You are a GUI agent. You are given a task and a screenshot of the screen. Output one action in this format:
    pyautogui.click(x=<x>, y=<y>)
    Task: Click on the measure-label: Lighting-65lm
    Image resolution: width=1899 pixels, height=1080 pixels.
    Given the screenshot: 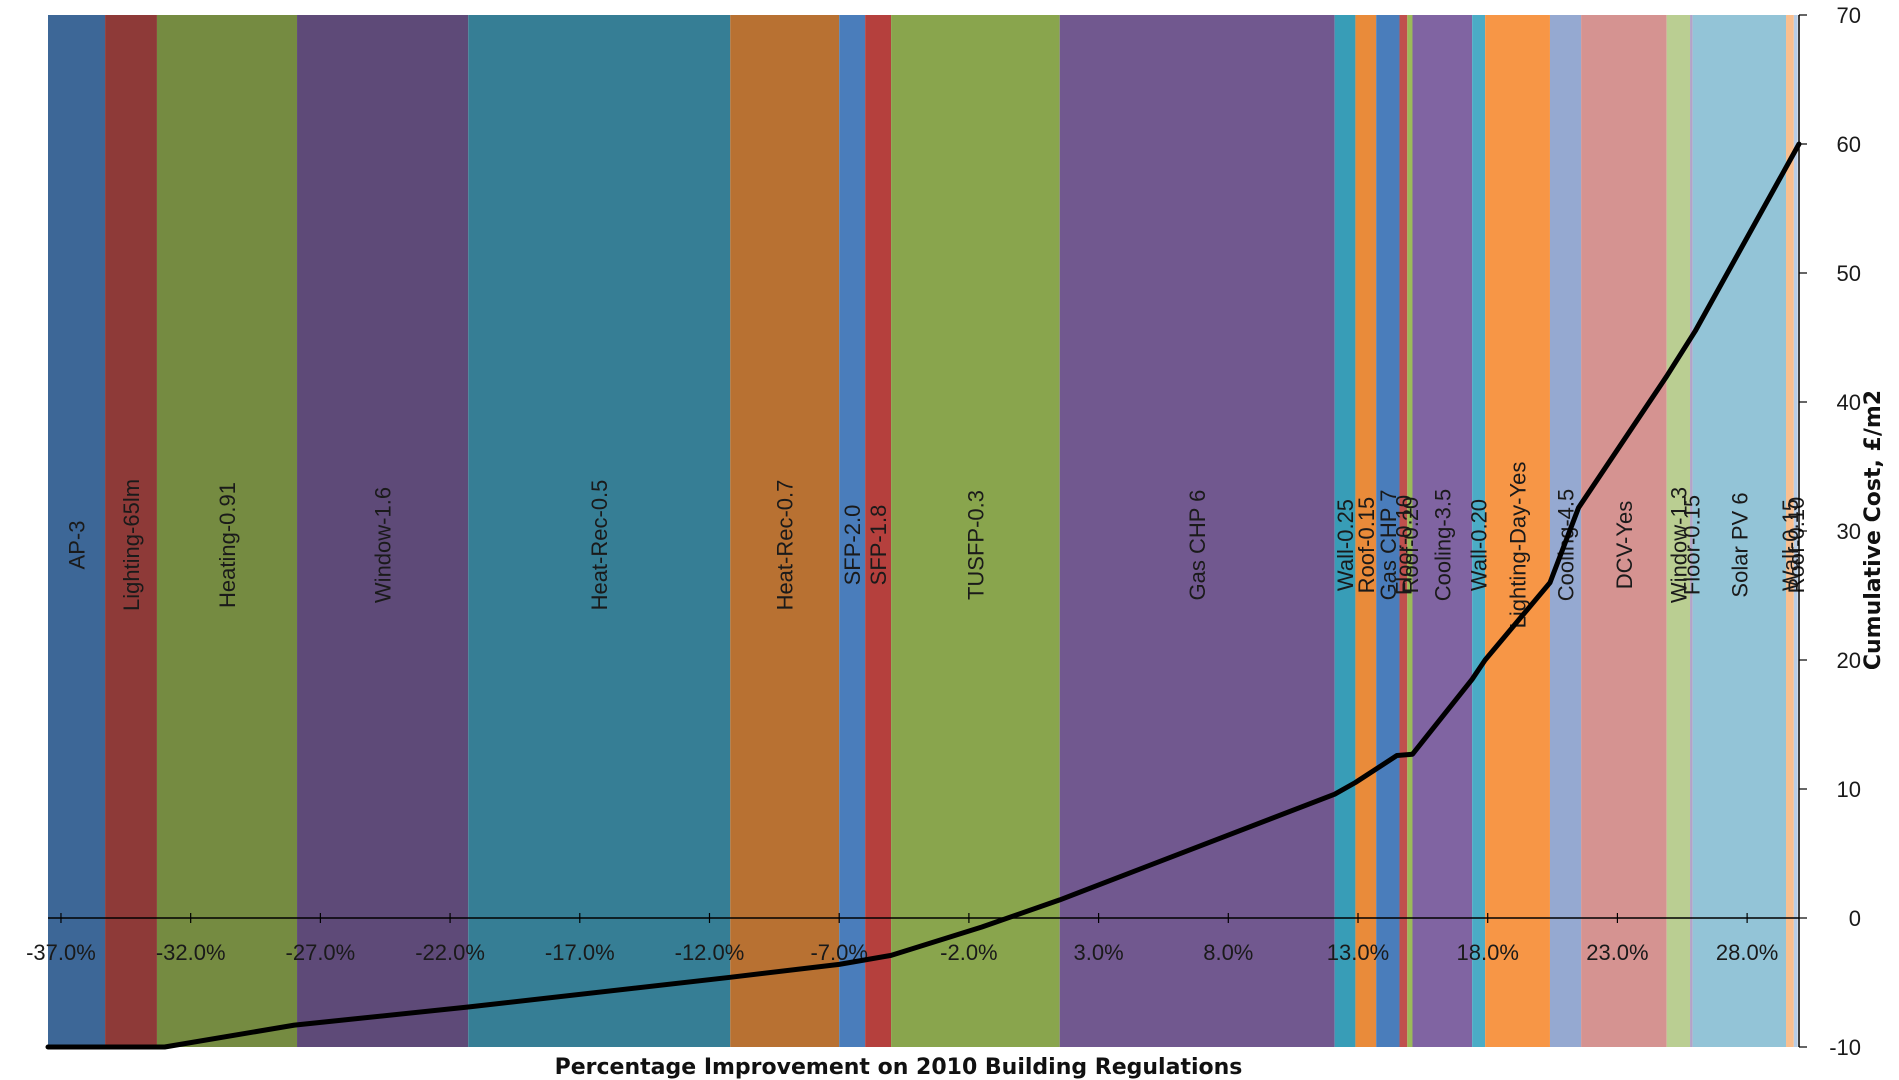 What is the action you would take?
    pyautogui.click(x=131, y=545)
    